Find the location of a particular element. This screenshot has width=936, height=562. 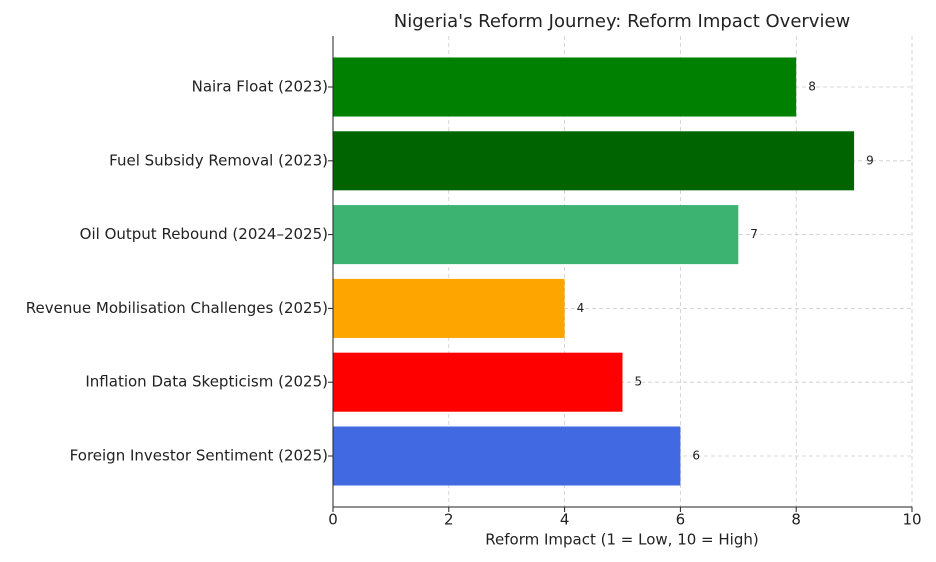

x-tick-label: 6 is located at coordinates (681, 520).